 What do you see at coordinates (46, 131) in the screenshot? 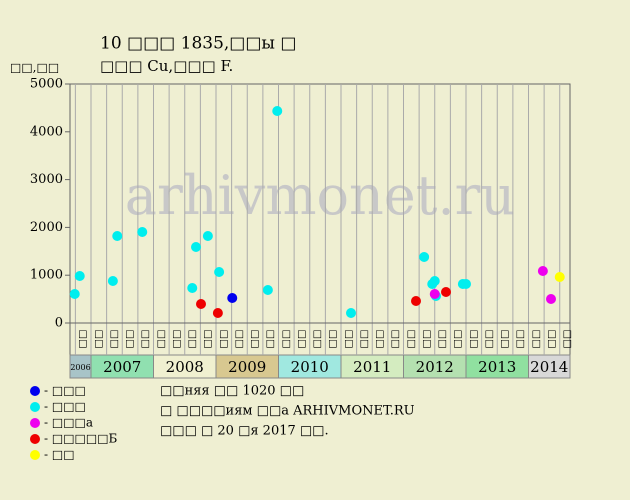
I see `y-tick-label: 4000` at bounding box center [46, 131].